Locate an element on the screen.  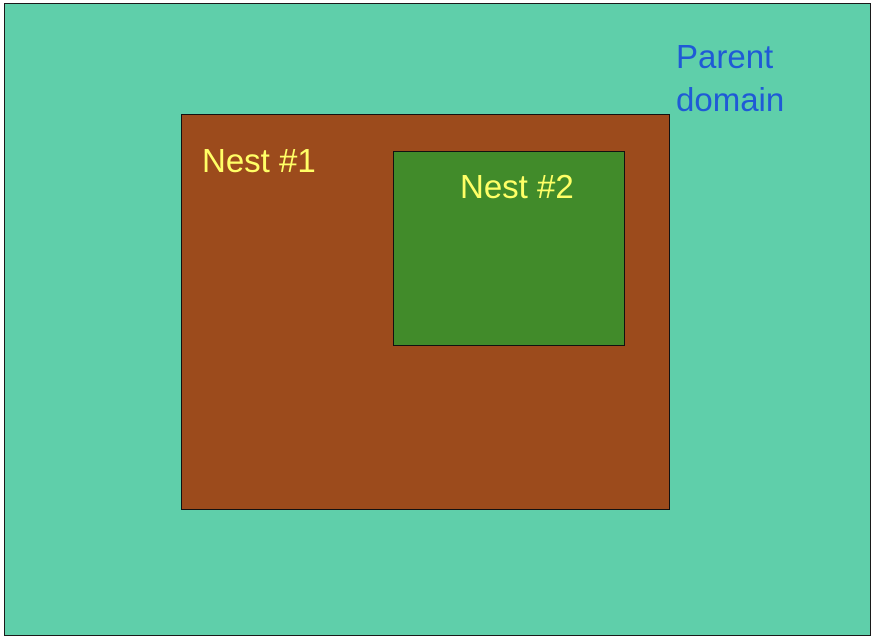
parent-domain-label: Parent domain is located at coordinates (730, 78).